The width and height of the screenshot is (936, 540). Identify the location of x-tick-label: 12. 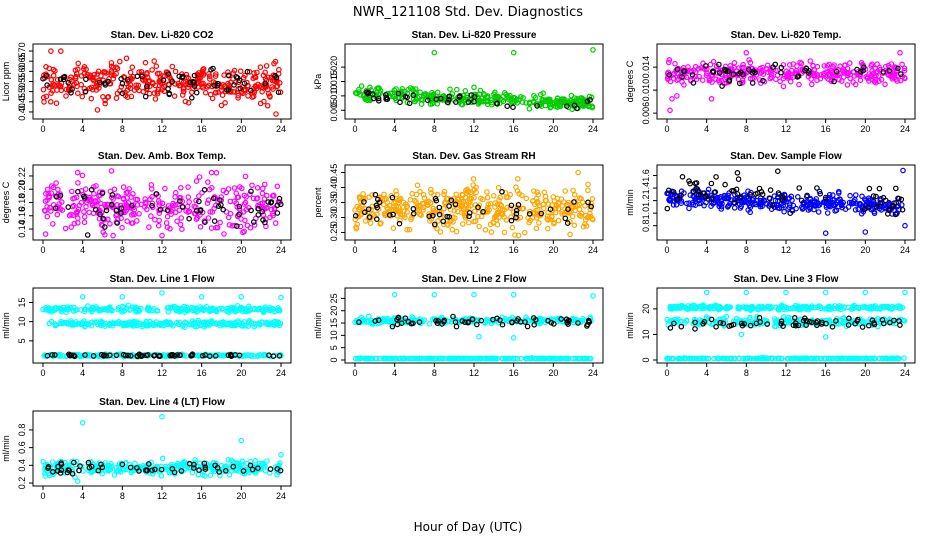
(162, 250).